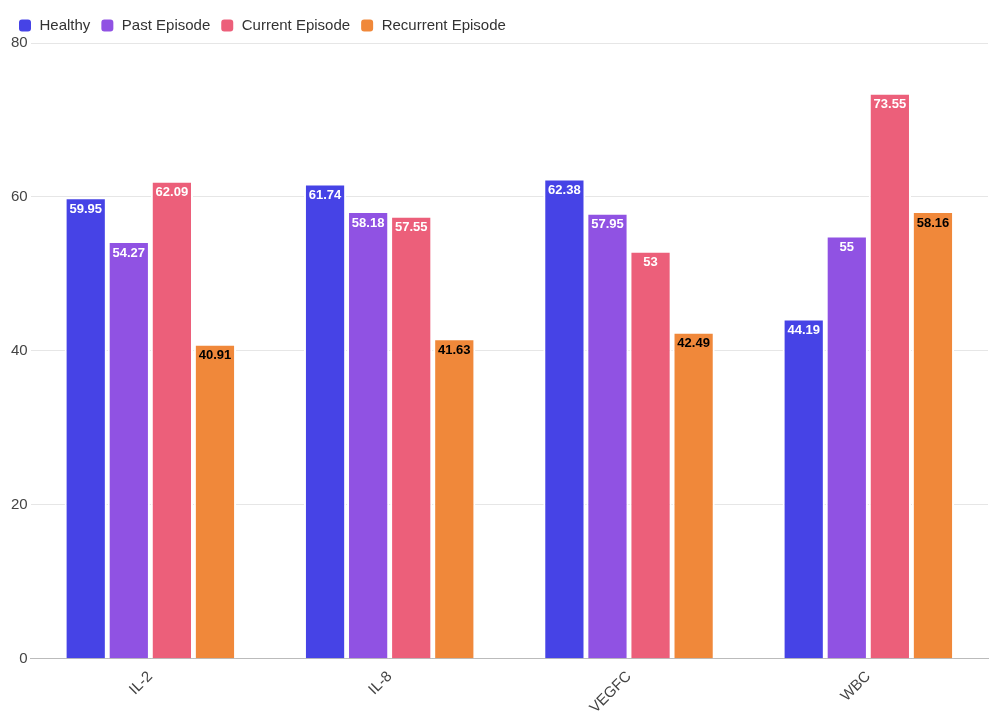  I want to click on data-label: 55, so click(847, 246).